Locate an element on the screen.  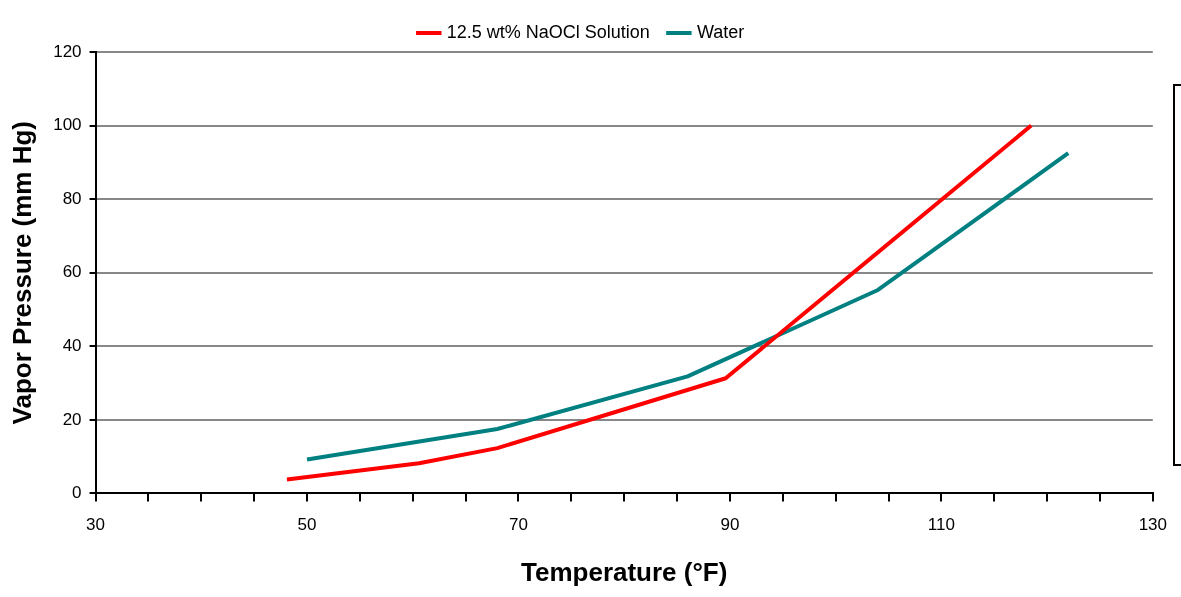
y-tick-label: 40 is located at coordinates (72, 345).